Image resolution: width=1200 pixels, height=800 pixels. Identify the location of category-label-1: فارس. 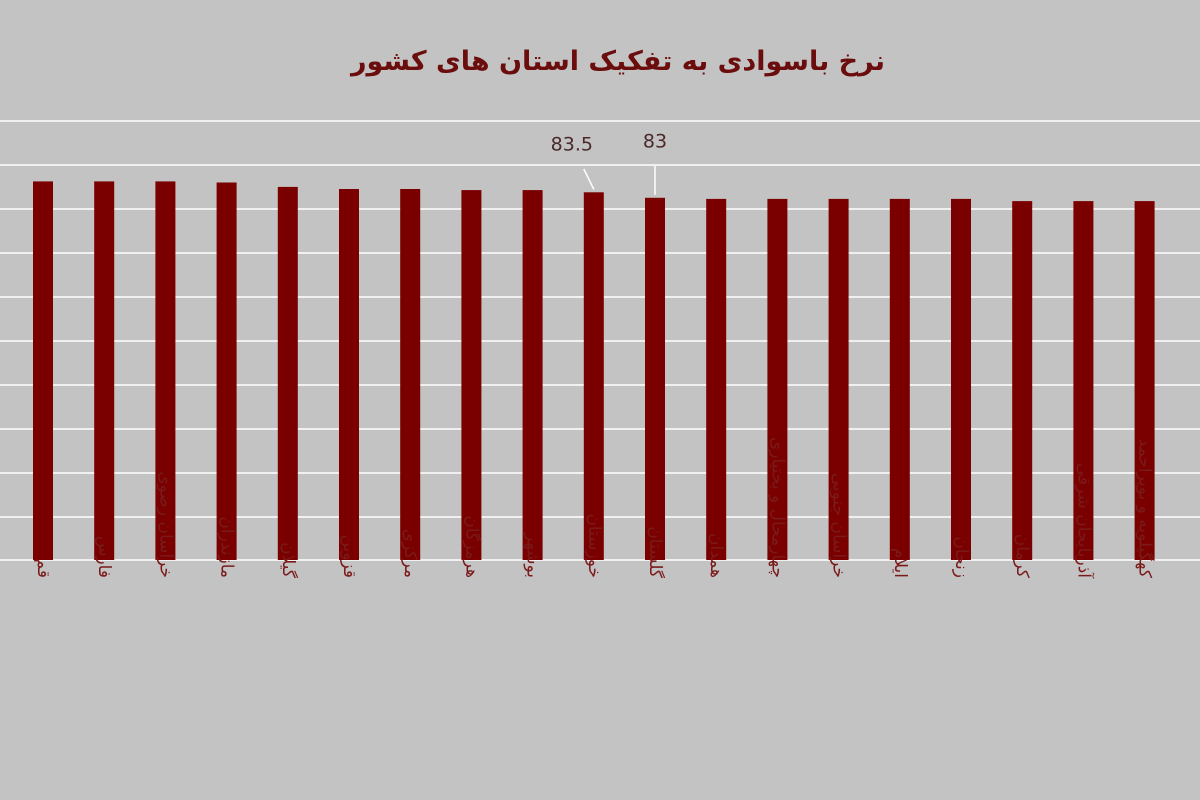
(104, 557).